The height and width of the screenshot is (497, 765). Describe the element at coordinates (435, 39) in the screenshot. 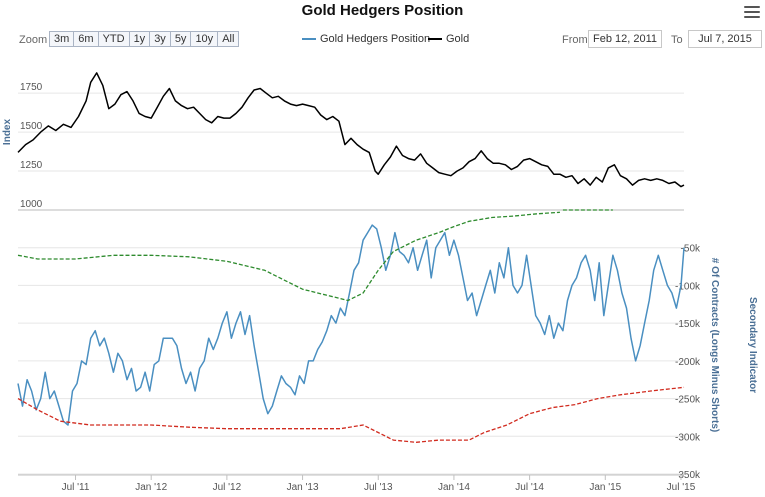

I see `legend-swatch-gold` at that location.